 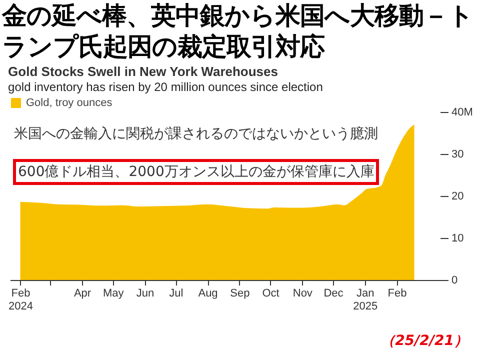 I want to click on x-tick-label: May, so click(x=113, y=294).